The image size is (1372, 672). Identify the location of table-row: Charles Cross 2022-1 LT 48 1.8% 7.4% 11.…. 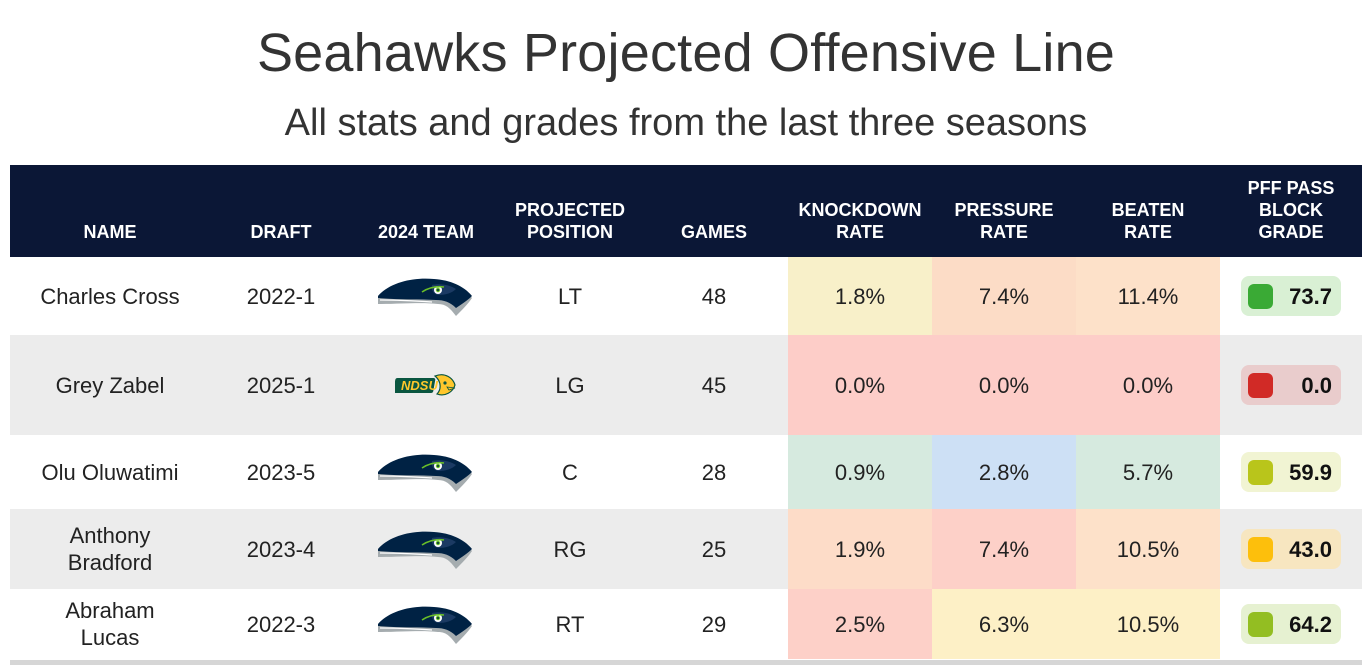
(686, 296).